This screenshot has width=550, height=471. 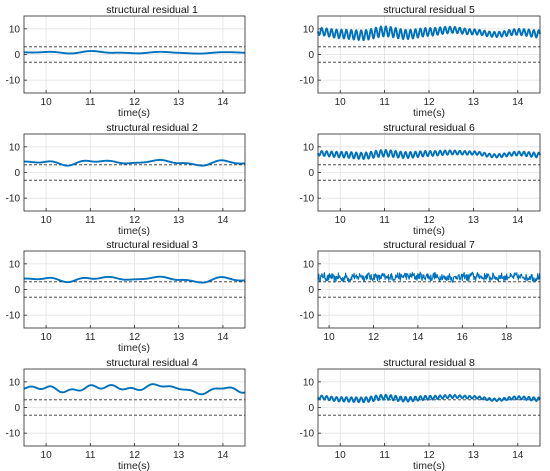 What do you see at coordinates (429, 245) in the screenshot?
I see `panel-title: structural residual 7` at bounding box center [429, 245].